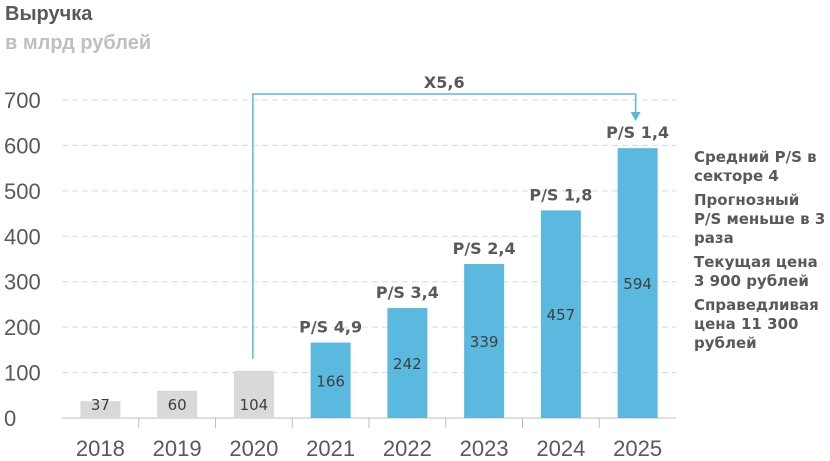  What do you see at coordinates (756, 324) in the screenshot?
I see `note-fair-price: Справедливая цена 11 300 рублей` at bounding box center [756, 324].